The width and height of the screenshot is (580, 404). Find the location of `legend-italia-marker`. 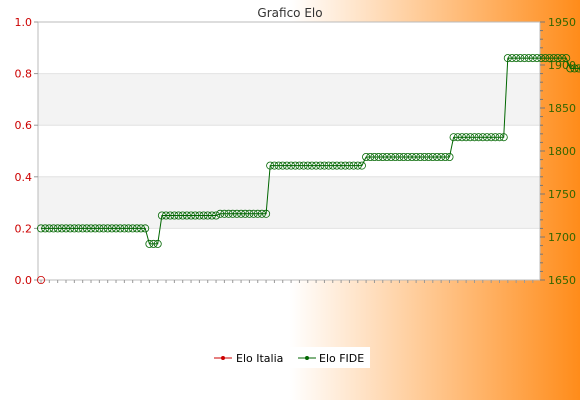

legend-italia-marker is located at coordinates (223, 358).